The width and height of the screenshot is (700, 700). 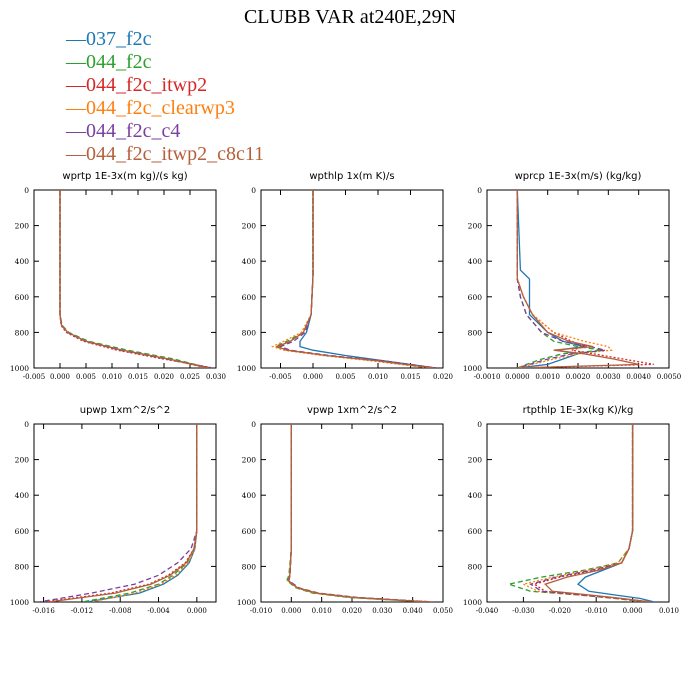 I want to click on x-tick-label: 0.050, so click(x=443, y=611).